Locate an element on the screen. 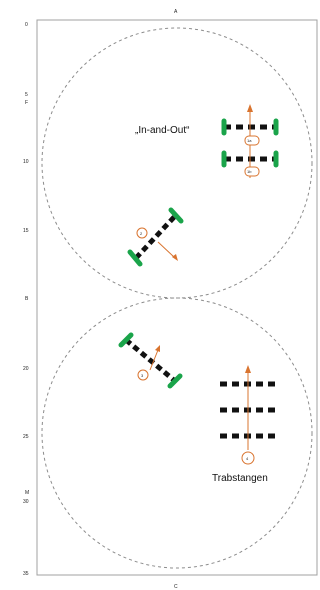 This screenshot has height=590, width=320. distance-20: 20 is located at coordinates (26, 369).